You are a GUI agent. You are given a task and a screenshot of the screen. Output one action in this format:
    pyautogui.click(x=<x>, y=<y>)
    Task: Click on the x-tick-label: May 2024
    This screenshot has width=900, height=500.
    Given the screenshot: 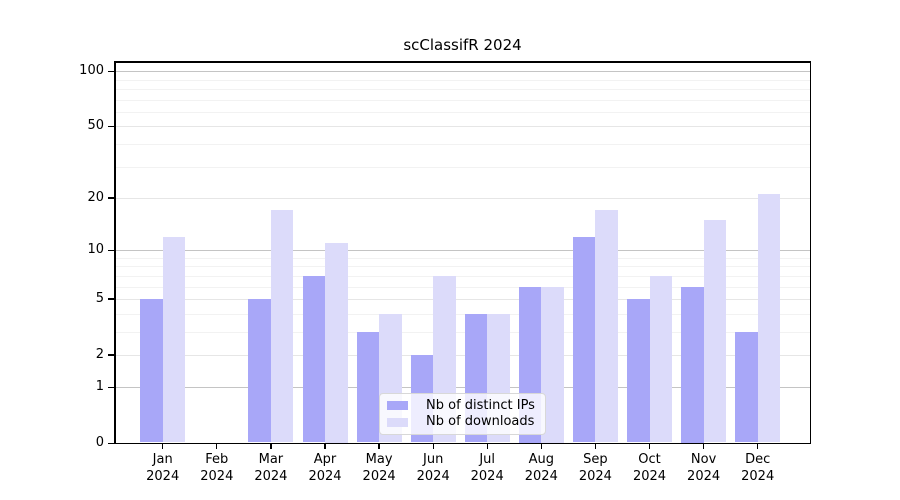 What is the action you would take?
    pyautogui.click(x=379, y=468)
    